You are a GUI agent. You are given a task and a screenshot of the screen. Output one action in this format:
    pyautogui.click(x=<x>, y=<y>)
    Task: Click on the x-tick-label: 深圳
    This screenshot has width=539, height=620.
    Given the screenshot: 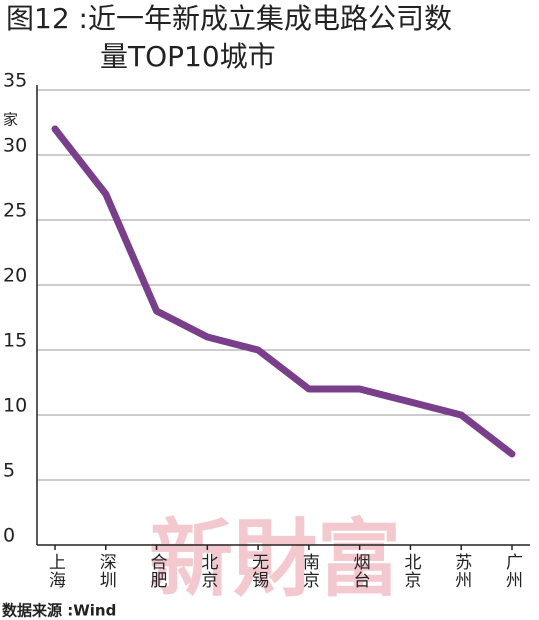 What is the action you would take?
    pyautogui.click(x=106, y=571)
    